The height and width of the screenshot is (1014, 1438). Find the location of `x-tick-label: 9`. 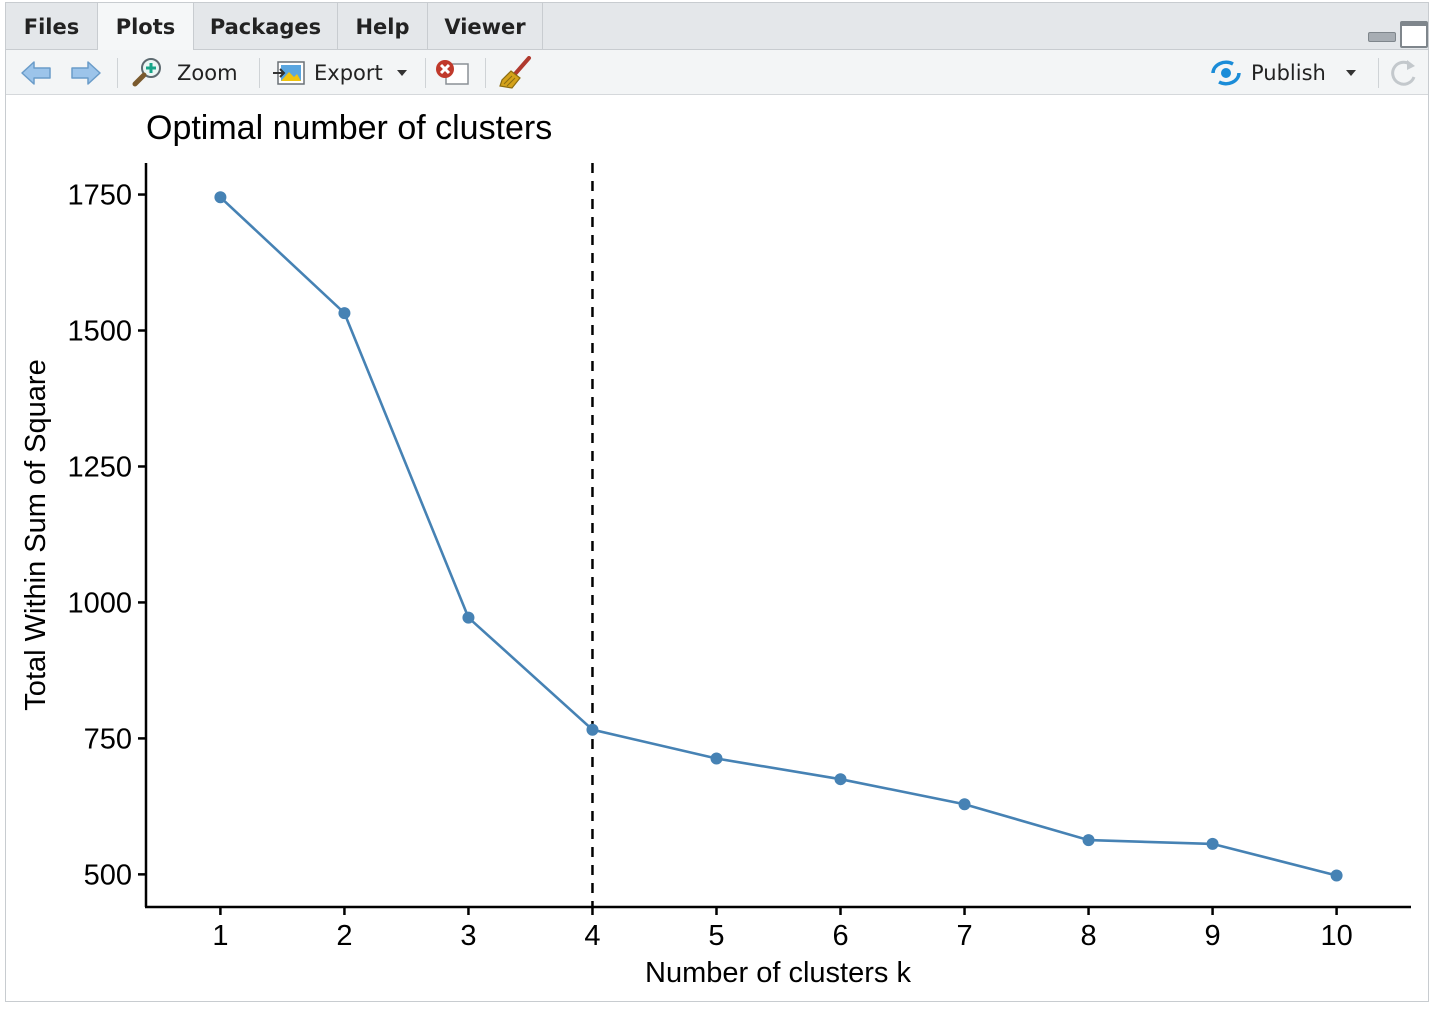

x-tick-label: 9 is located at coordinates (1212, 936).